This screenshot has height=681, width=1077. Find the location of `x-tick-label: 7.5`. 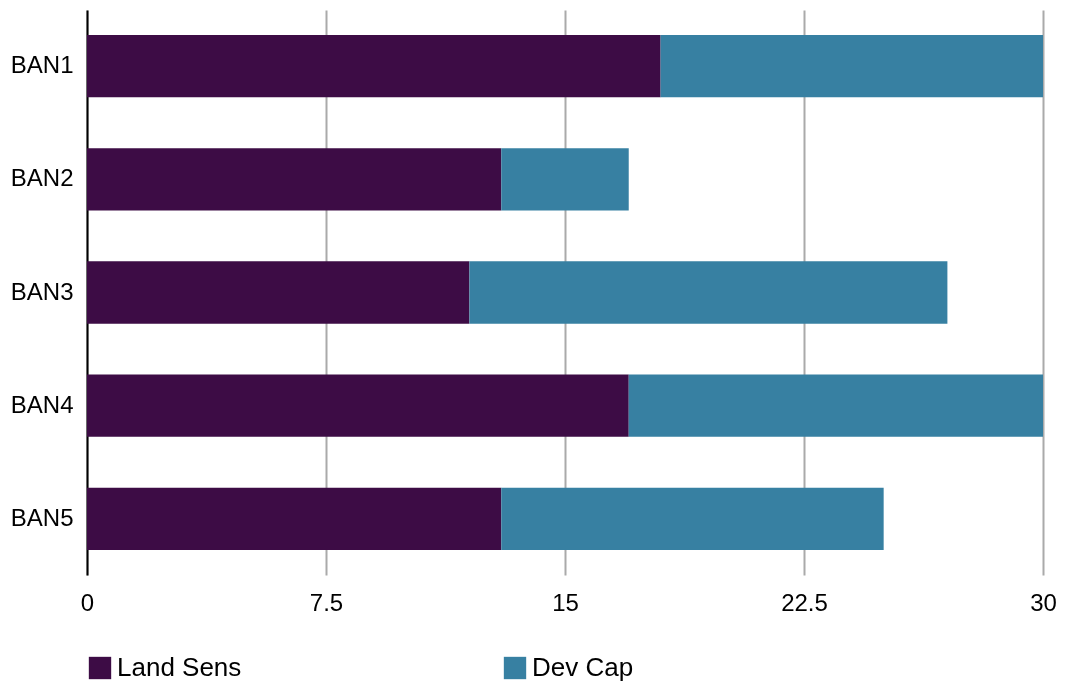

x-tick-label: 7.5 is located at coordinates (326, 602).